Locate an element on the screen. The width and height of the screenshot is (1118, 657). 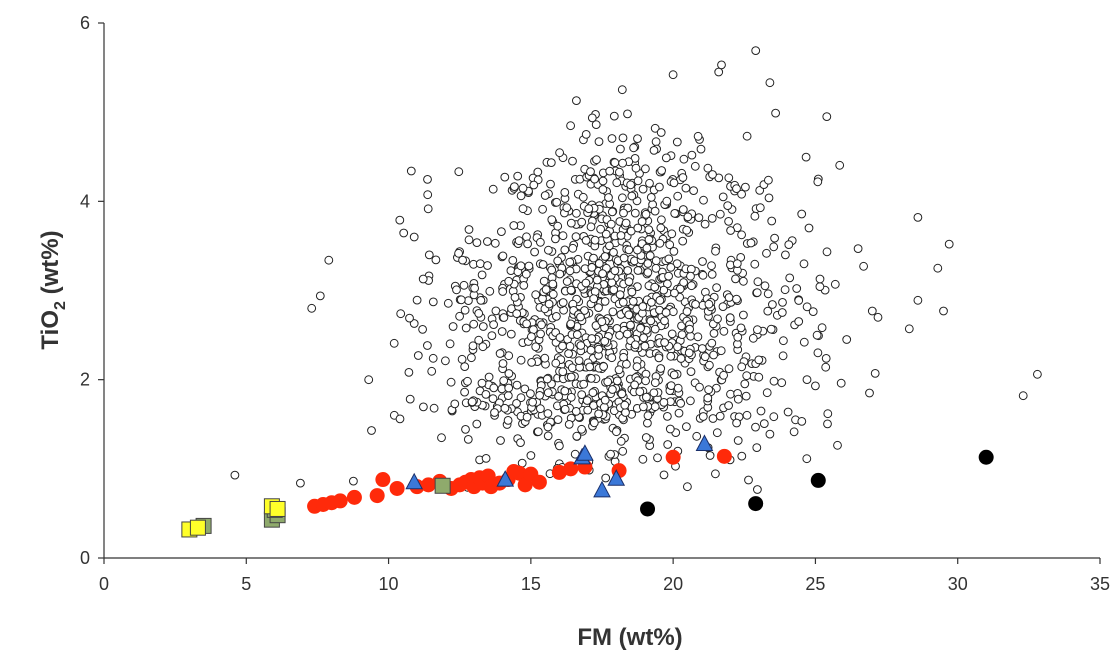
x-tick-label: 30 is located at coordinates (958, 584).